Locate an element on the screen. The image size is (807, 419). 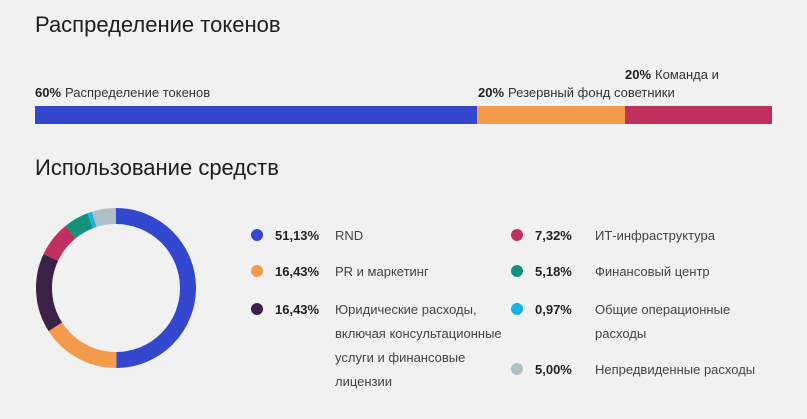
segment-label-team: 20% Команда и is located at coordinates (672, 74).